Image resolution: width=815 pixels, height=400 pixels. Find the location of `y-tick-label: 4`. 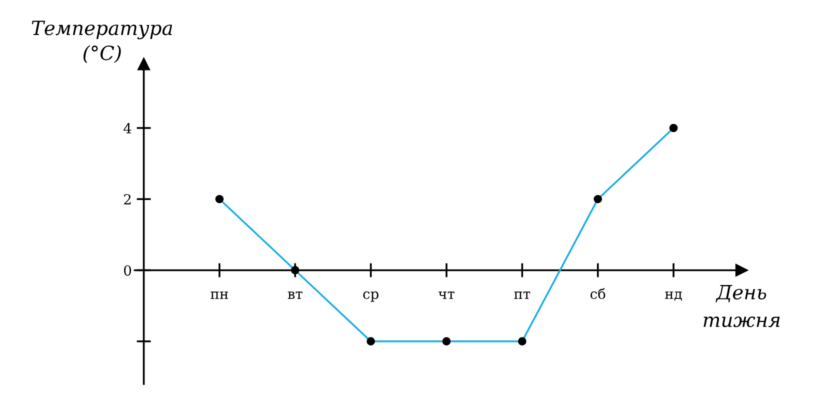

y-tick-label: 4 is located at coordinates (128, 128).